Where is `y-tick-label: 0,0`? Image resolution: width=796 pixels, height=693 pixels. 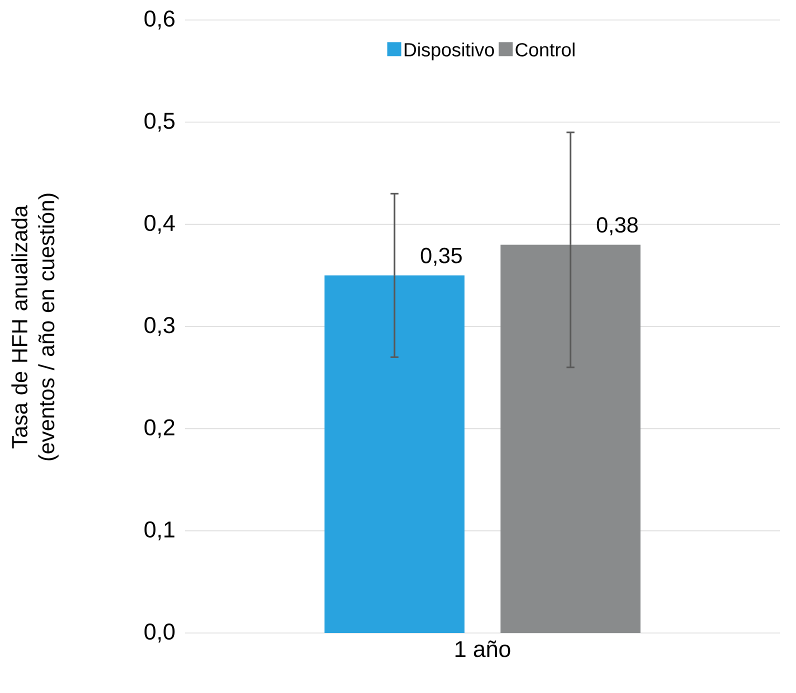 y-tick-label: 0,0 is located at coordinates (159, 633).